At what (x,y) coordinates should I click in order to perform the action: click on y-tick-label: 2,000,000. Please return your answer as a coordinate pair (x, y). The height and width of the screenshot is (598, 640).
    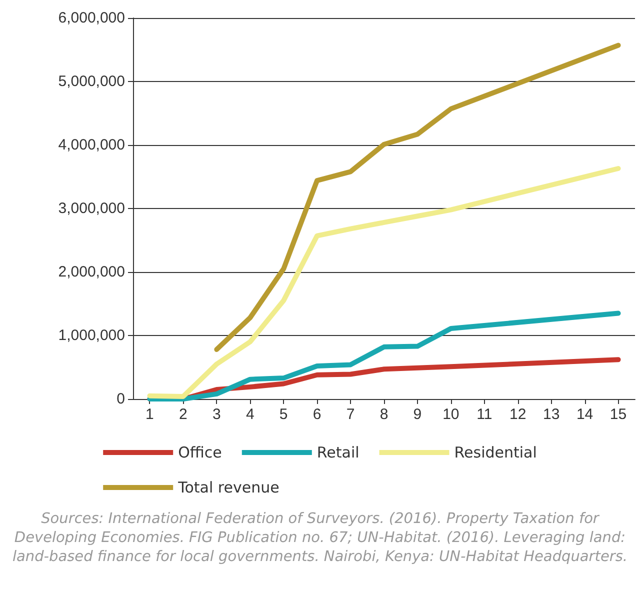
    Looking at the image, I should click on (91, 272).